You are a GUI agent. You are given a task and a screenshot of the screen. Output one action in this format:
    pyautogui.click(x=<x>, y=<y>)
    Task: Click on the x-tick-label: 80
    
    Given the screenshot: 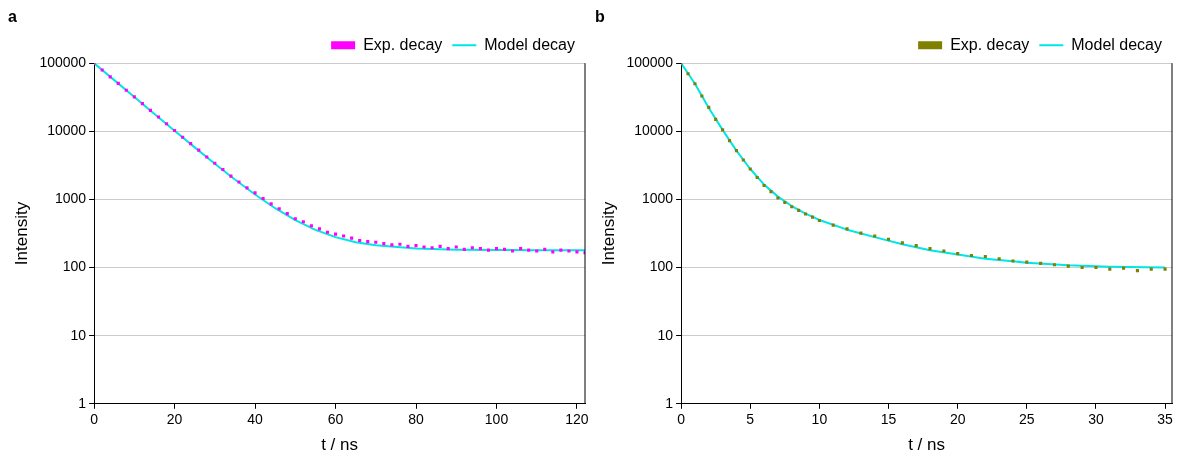 What is the action you would take?
    pyautogui.click(x=416, y=419)
    